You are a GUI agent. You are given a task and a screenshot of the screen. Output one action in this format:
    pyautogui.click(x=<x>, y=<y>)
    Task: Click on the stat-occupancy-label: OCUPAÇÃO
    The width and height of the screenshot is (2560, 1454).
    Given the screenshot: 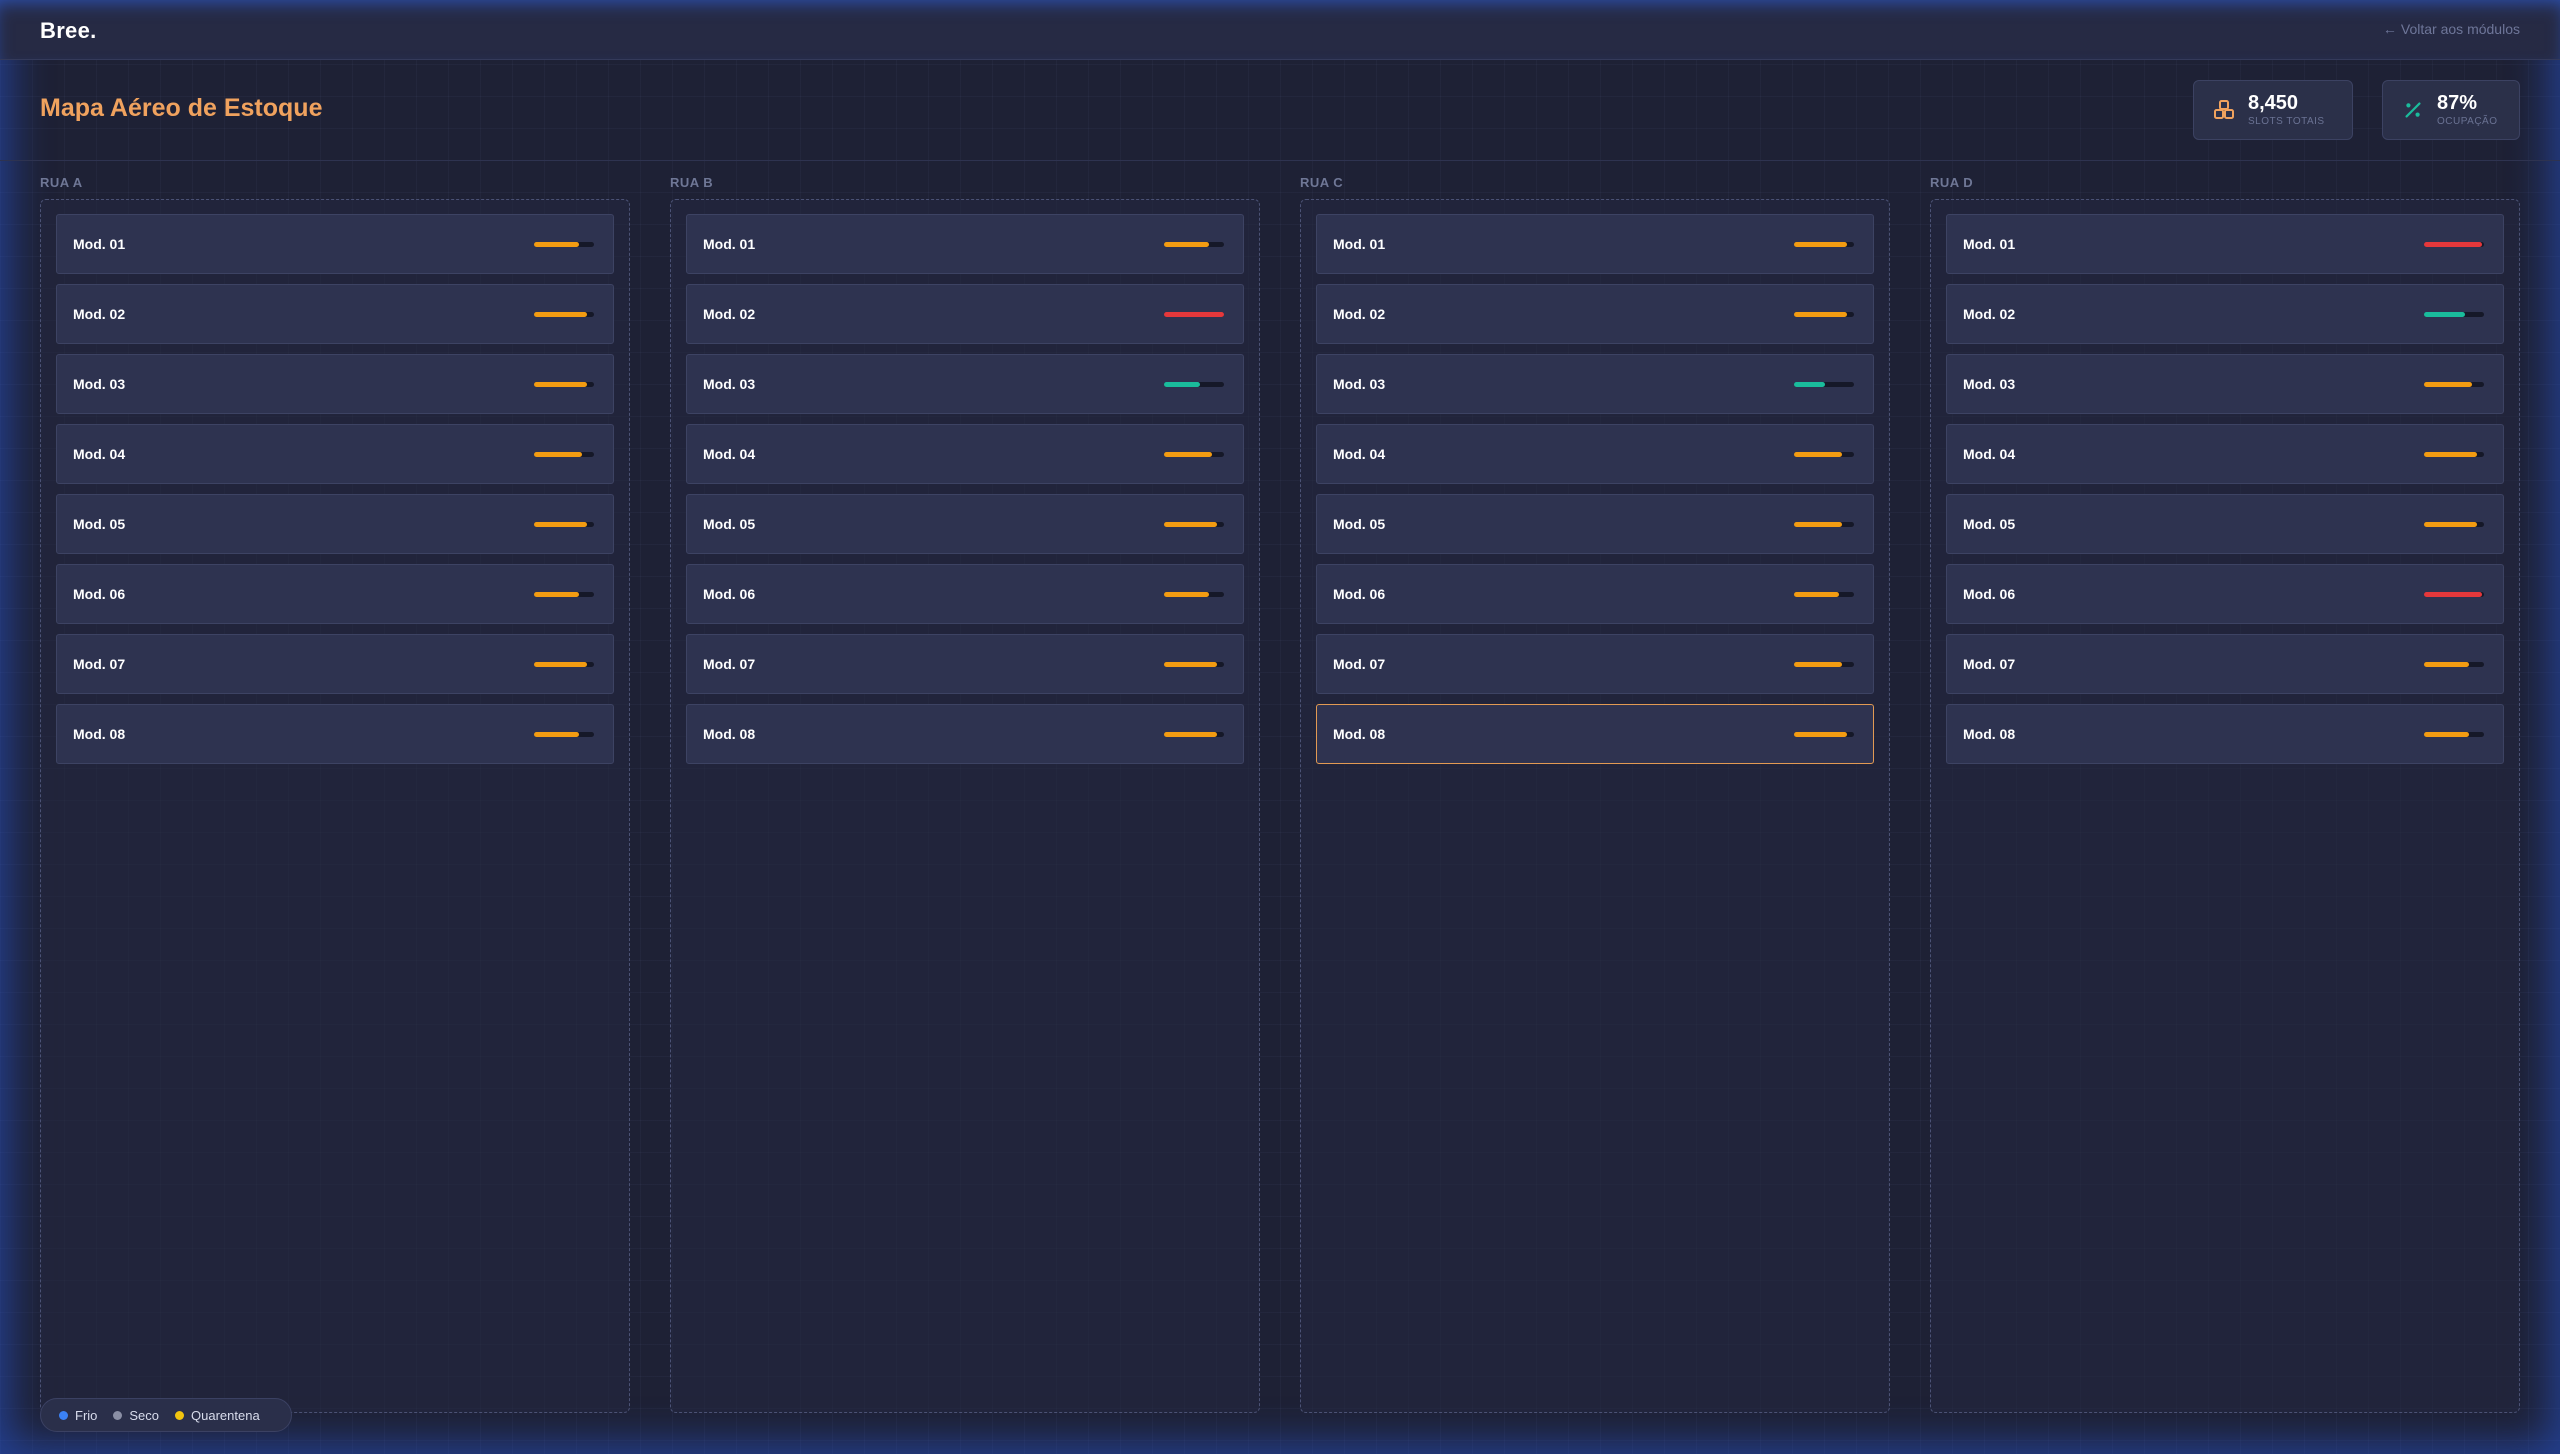 What is the action you would take?
    pyautogui.click(x=2467, y=121)
    